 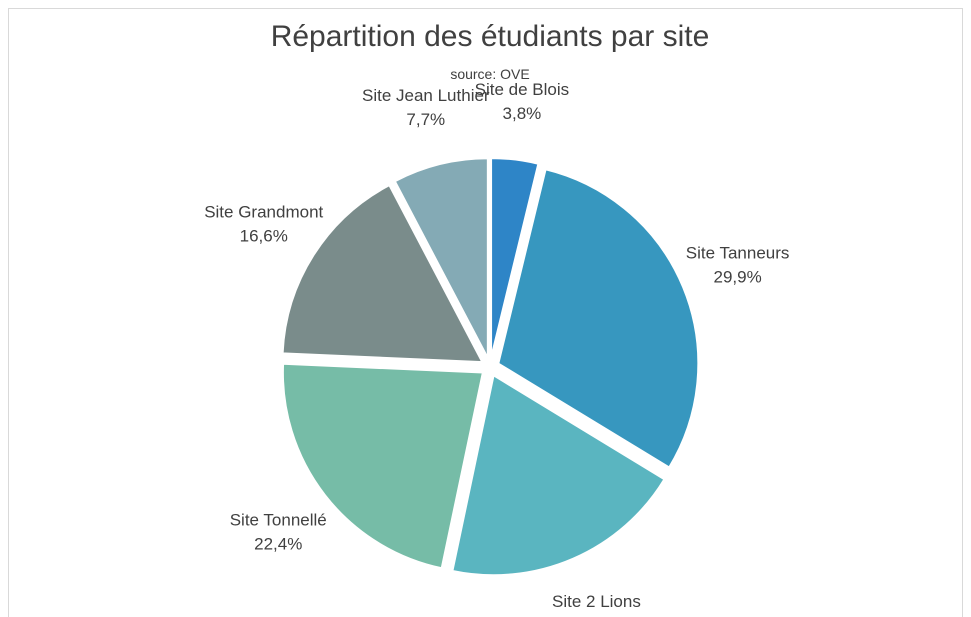 What do you see at coordinates (278, 519) in the screenshot?
I see `slice-label: Site Tonnellé` at bounding box center [278, 519].